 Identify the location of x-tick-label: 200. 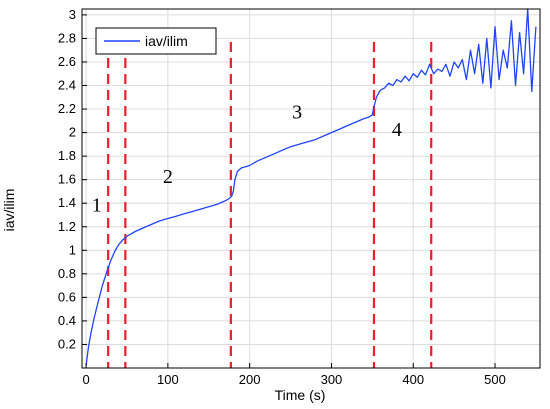
(250, 379).